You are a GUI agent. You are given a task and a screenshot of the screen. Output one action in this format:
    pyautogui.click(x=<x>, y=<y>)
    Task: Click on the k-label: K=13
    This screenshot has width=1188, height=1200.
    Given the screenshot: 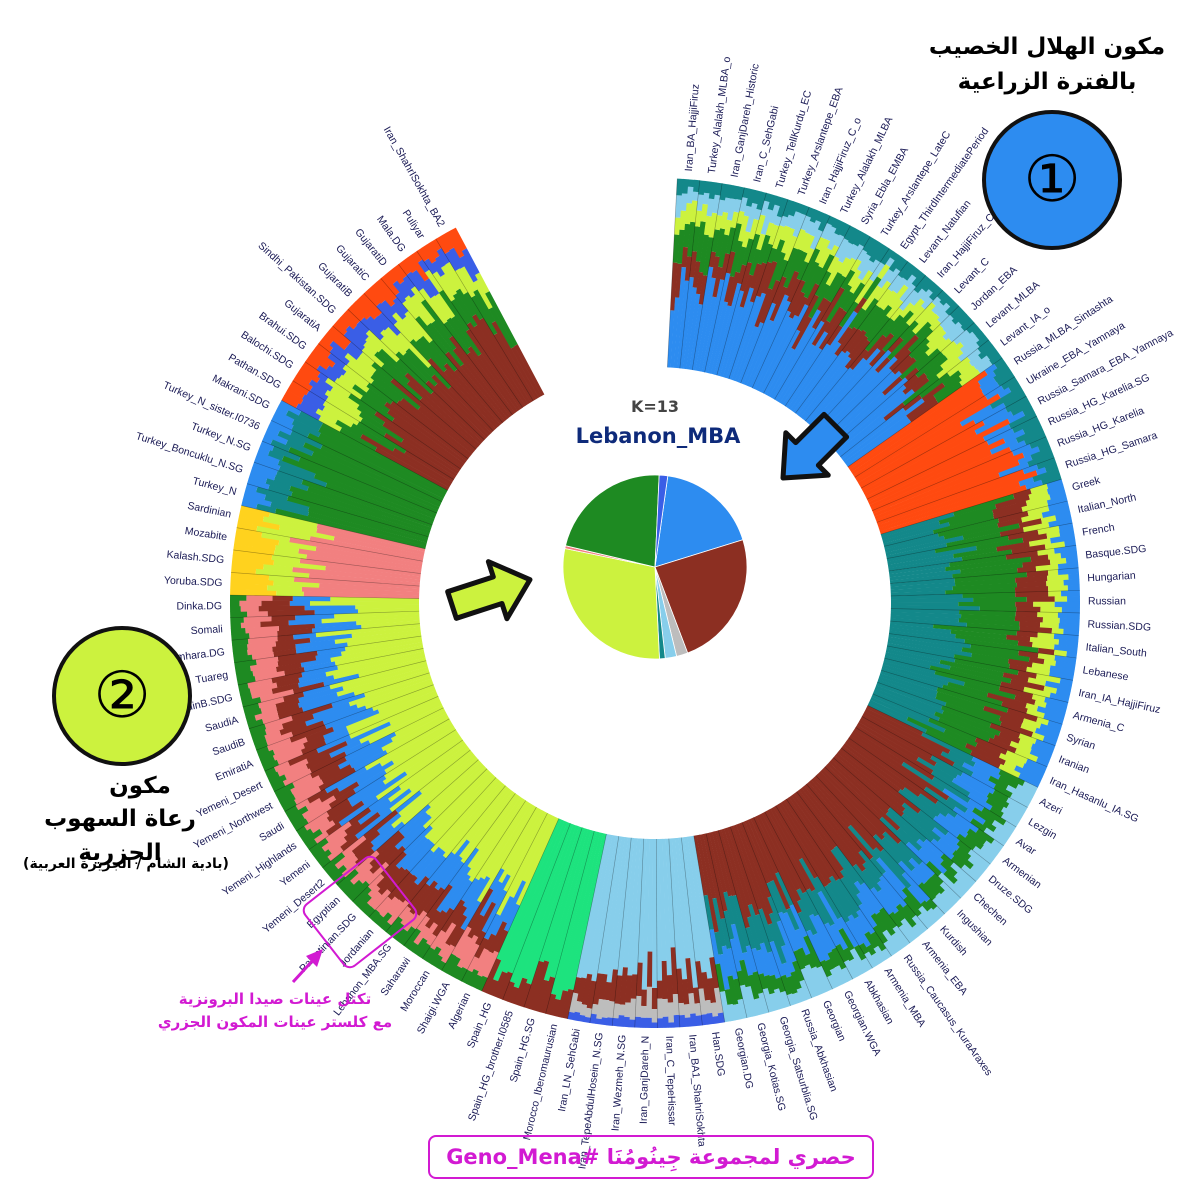 What is the action you would take?
    pyautogui.click(x=655, y=406)
    